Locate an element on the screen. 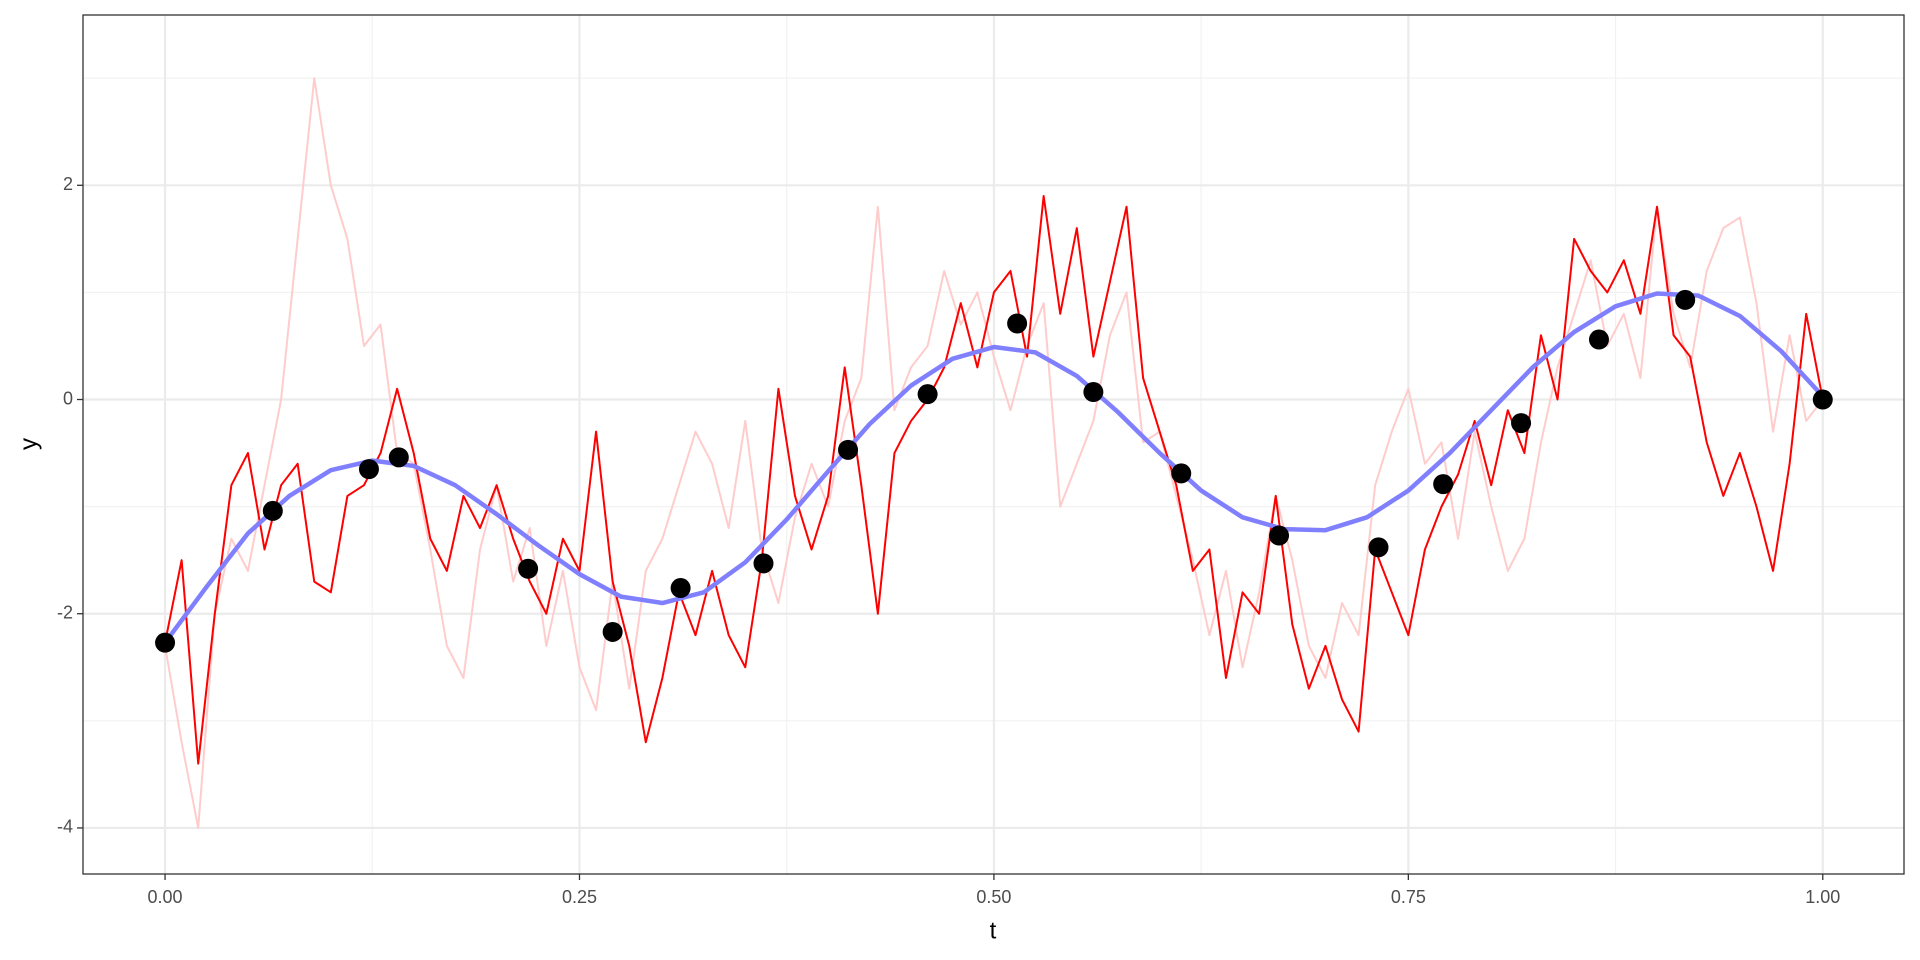 Image resolution: width=1920 pixels, height=960 pixels. x-tick-label: 0.25 is located at coordinates (579, 897).